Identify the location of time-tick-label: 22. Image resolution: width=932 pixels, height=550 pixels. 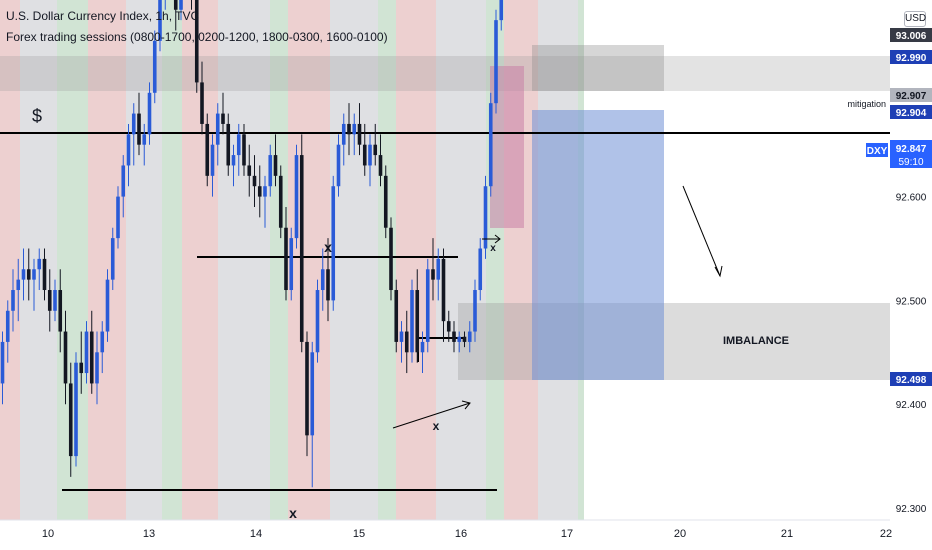
(886, 534).